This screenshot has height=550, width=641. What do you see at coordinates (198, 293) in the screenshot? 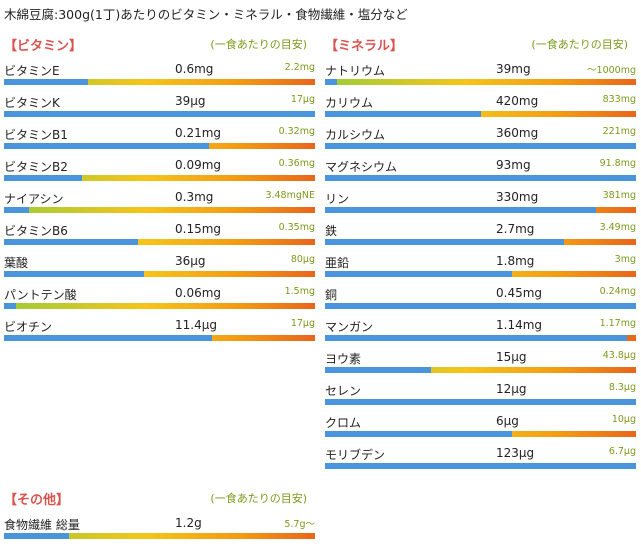
I see `nutrient-amount: 0.06mg` at bounding box center [198, 293].